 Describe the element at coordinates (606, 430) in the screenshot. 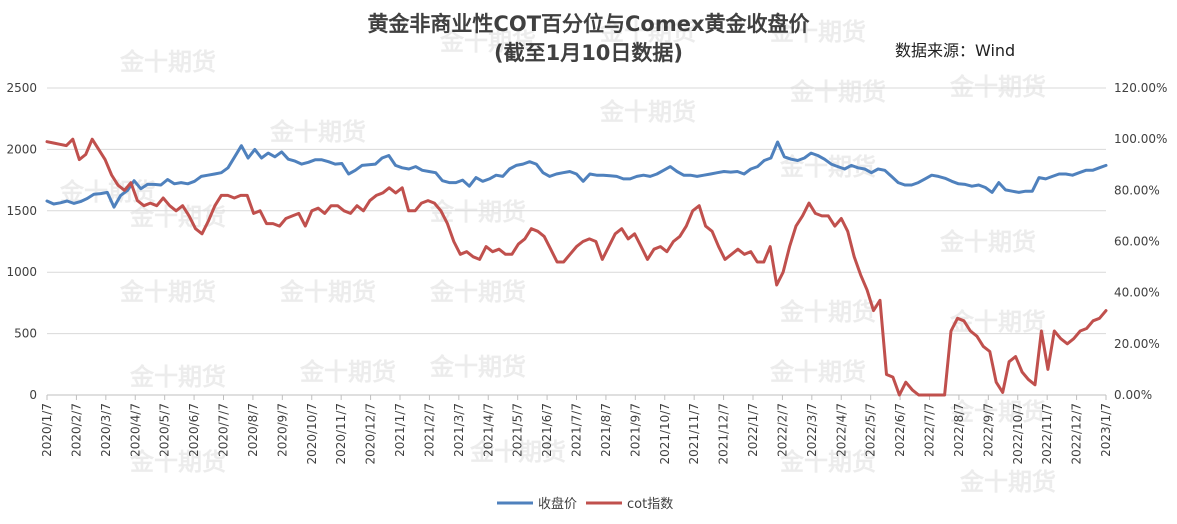

I see `x-axis-tick-label: 2021/8/7` at that location.